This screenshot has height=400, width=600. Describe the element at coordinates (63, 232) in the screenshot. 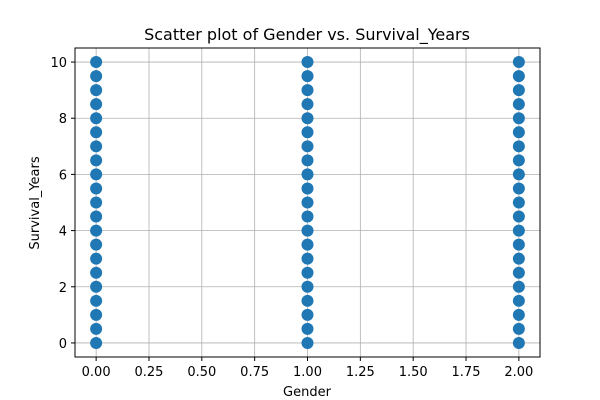

I see `y-tick-label: 4` at that location.